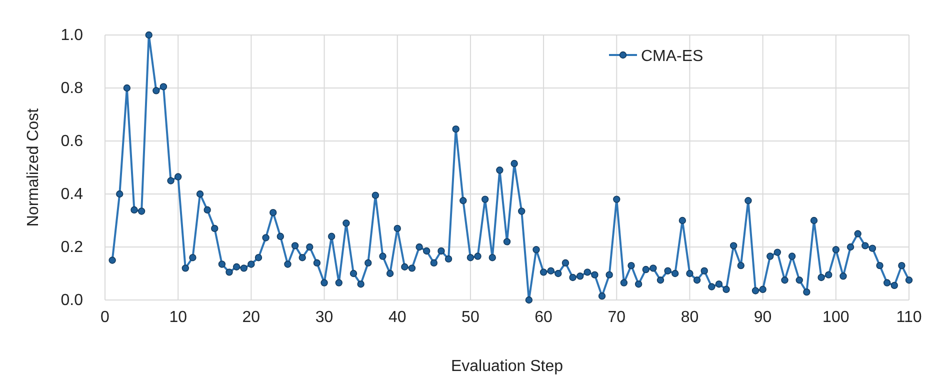 This screenshot has width=939, height=391. I want to click on x-tick-label: 20, so click(251, 317).